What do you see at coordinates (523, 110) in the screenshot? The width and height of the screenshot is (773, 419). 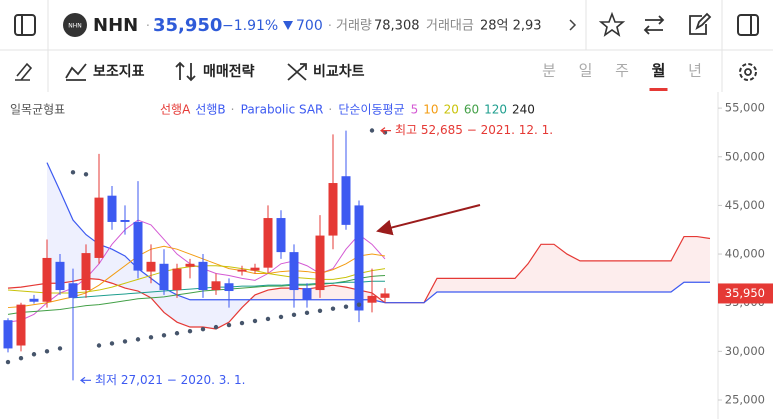 I see `legend-entry: 240` at bounding box center [523, 110].